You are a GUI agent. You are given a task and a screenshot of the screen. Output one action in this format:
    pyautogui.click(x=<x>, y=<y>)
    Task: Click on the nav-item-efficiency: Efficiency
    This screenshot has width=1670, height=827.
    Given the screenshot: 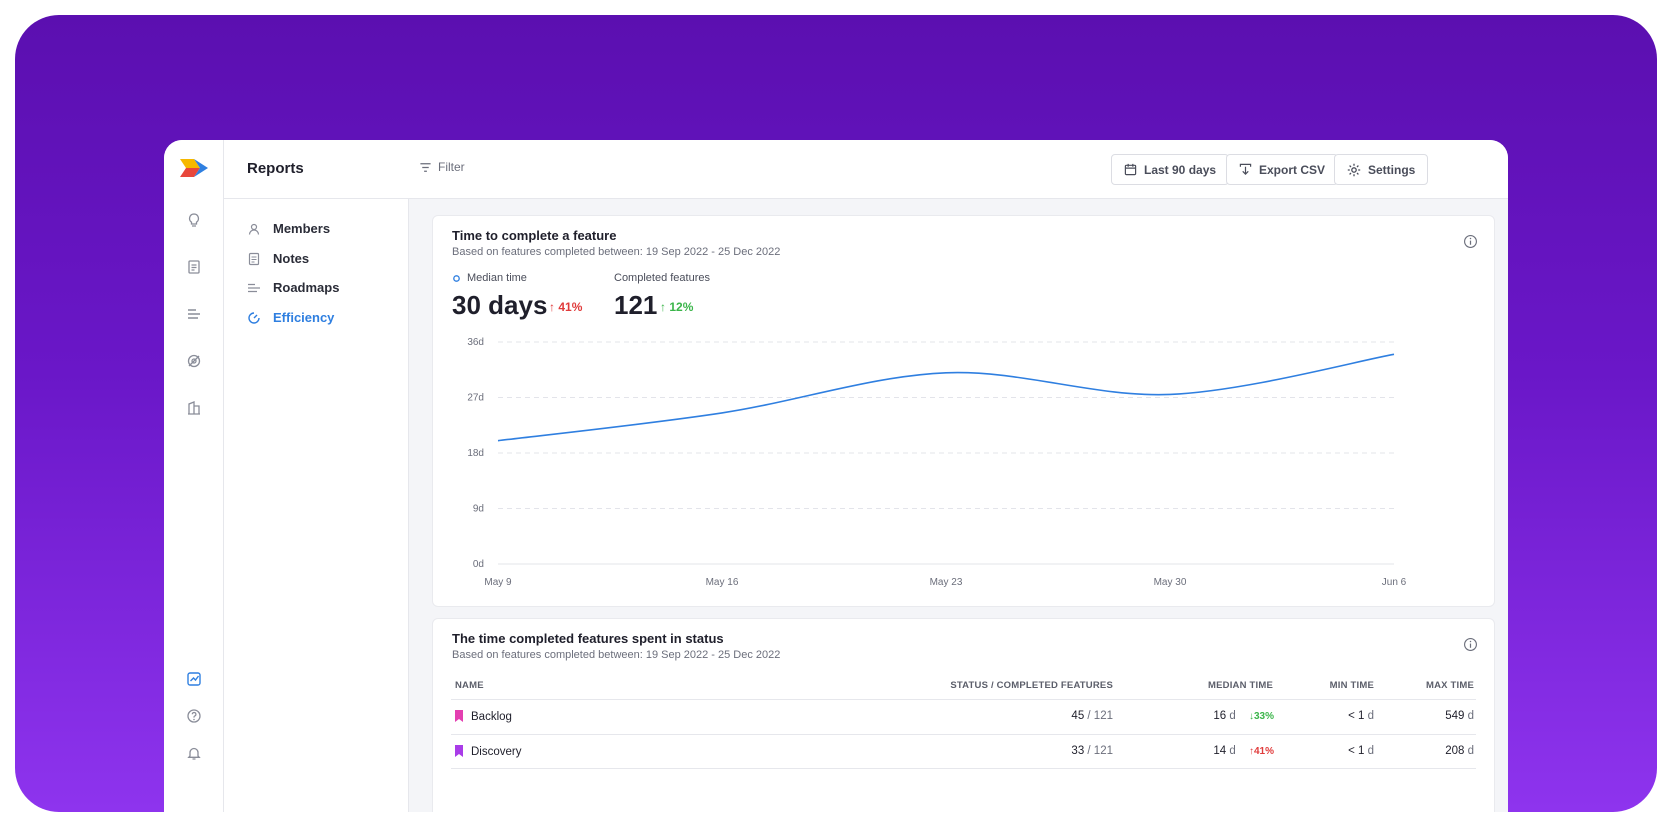 What is the action you would take?
    pyautogui.click(x=290, y=317)
    